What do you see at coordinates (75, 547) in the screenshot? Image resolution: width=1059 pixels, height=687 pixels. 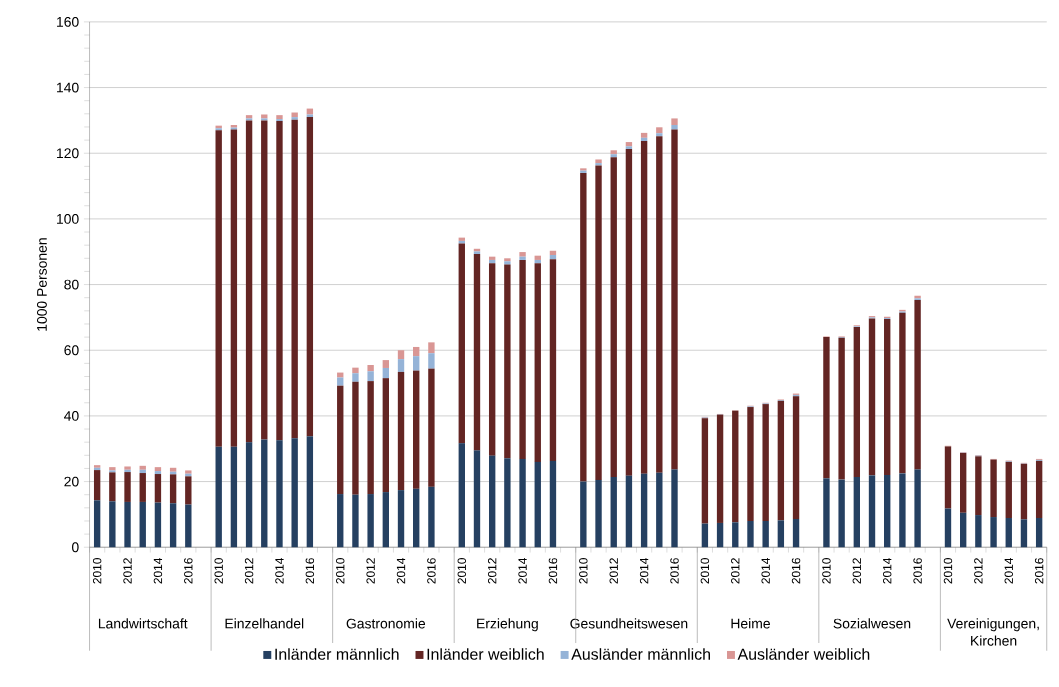 I see `y-tick-label: 0` at bounding box center [75, 547].